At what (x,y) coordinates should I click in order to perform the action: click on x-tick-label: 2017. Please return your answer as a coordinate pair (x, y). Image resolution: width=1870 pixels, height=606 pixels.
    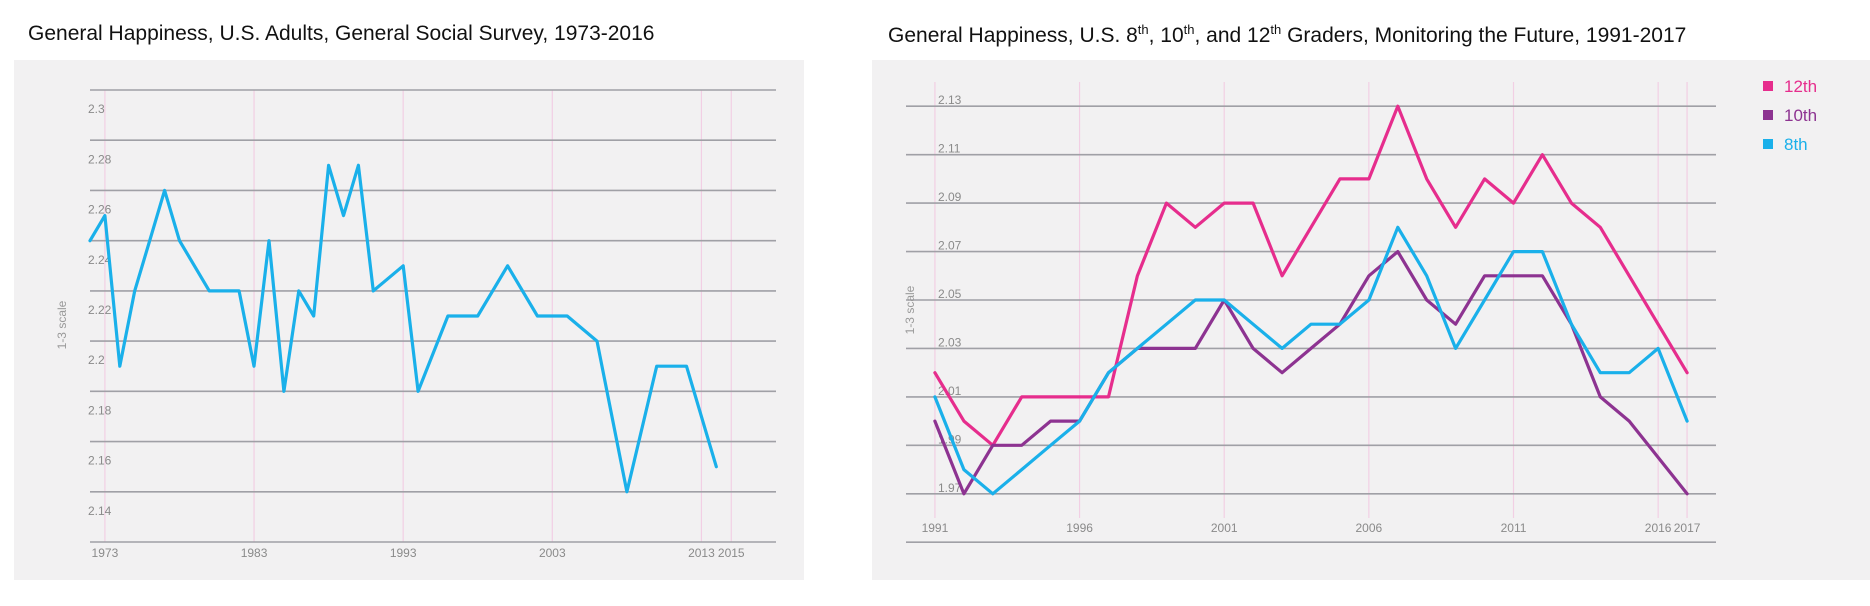
    Looking at the image, I should click on (1687, 528).